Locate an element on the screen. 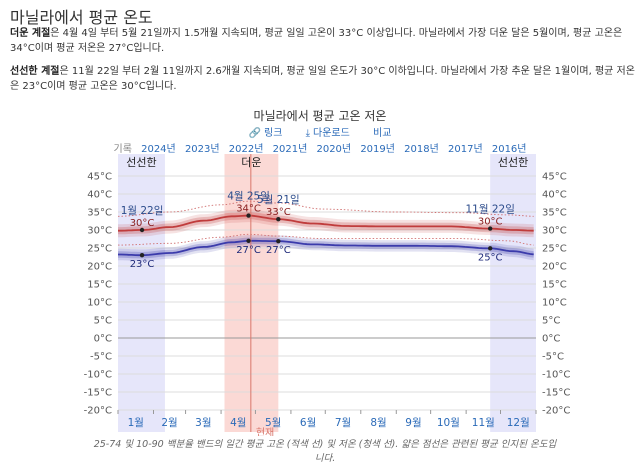 Image resolution: width=640 pixels, height=475 pixels. x-tick-label: 8월 is located at coordinates (378, 423).